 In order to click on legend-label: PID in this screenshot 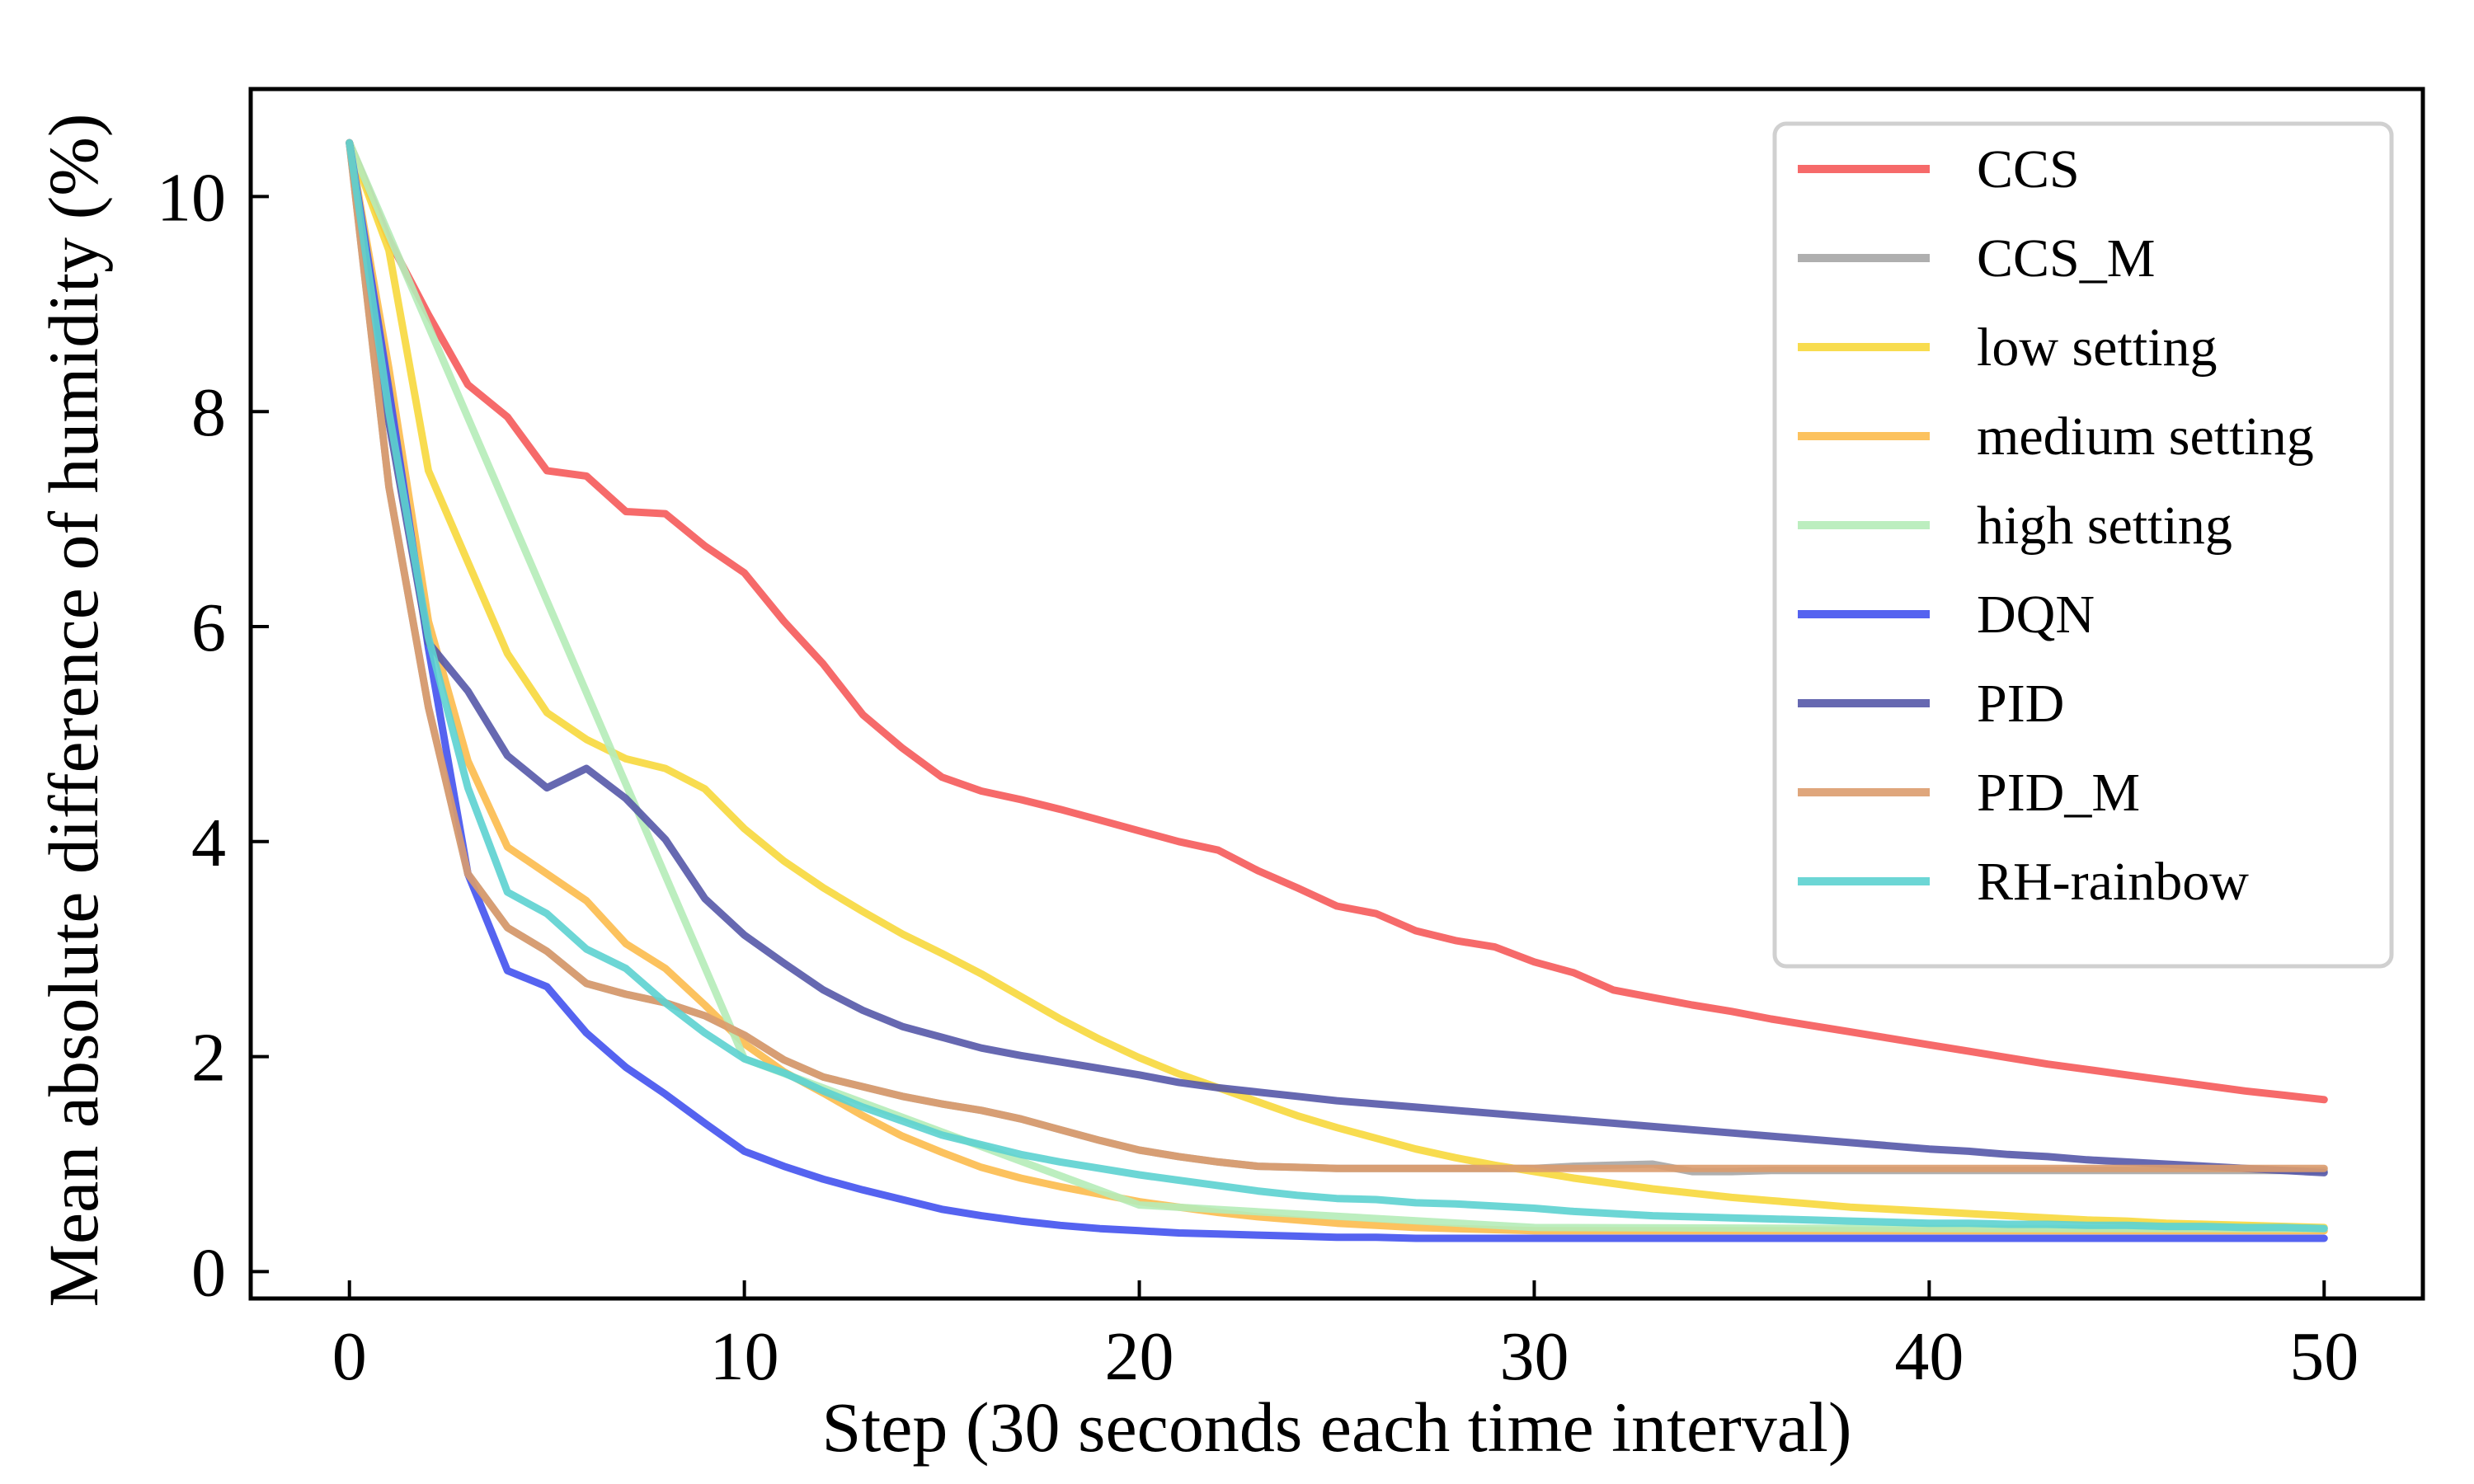, I will do `click(2020, 704)`.